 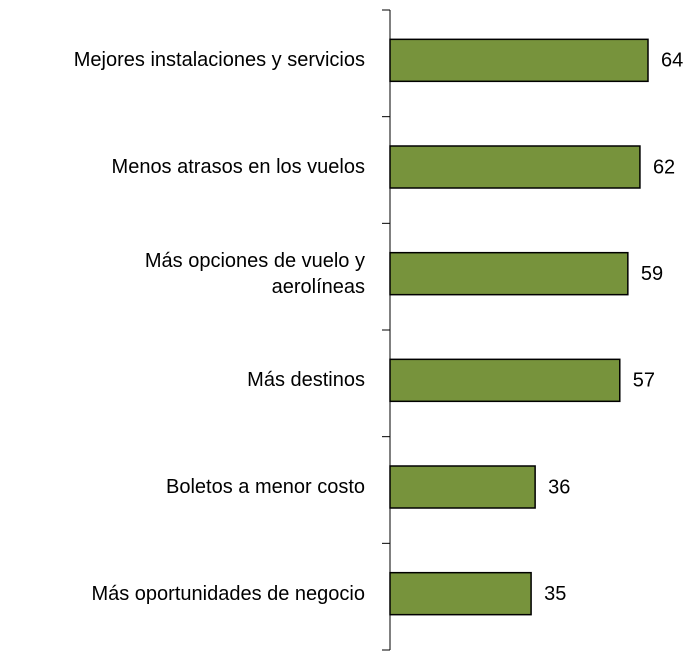 I want to click on category-label: Menos atrasos en los vuelos, so click(x=238, y=167).